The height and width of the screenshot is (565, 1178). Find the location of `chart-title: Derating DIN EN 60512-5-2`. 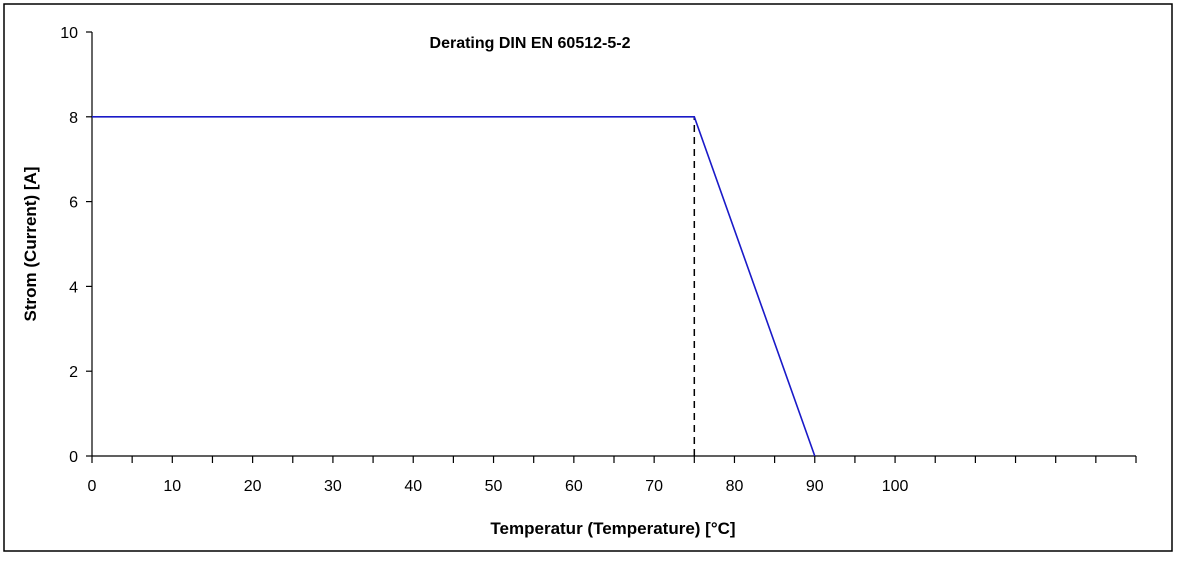

chart-title: Derating DIN EN 60512-5-2 is located at coordinates (530, 43).